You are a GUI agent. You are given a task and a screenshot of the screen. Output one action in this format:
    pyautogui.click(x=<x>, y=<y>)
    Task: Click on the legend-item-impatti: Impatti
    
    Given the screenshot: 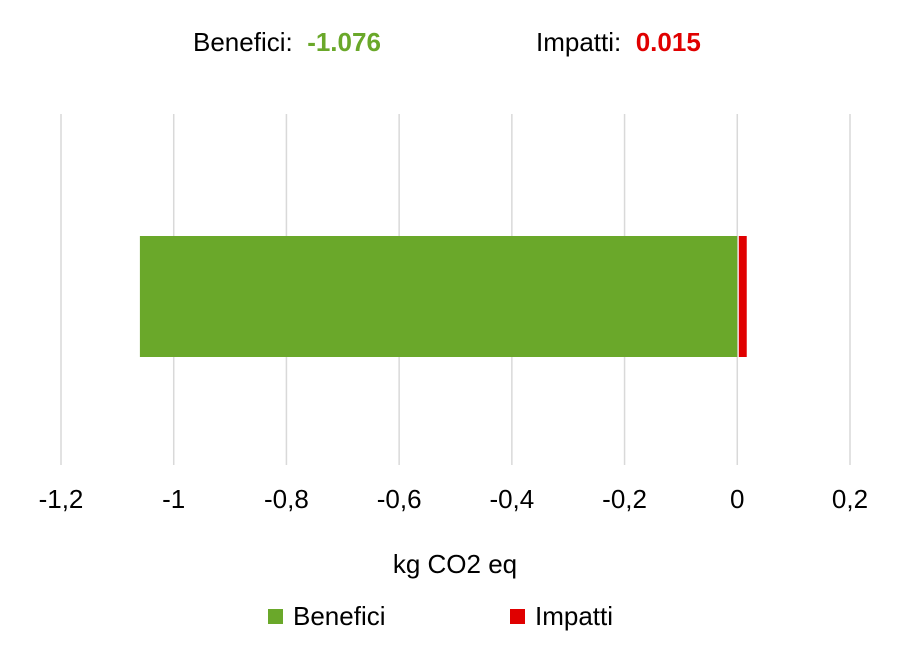 What is the action you would take?
    pyautogui.click(x=561, y=616)
    